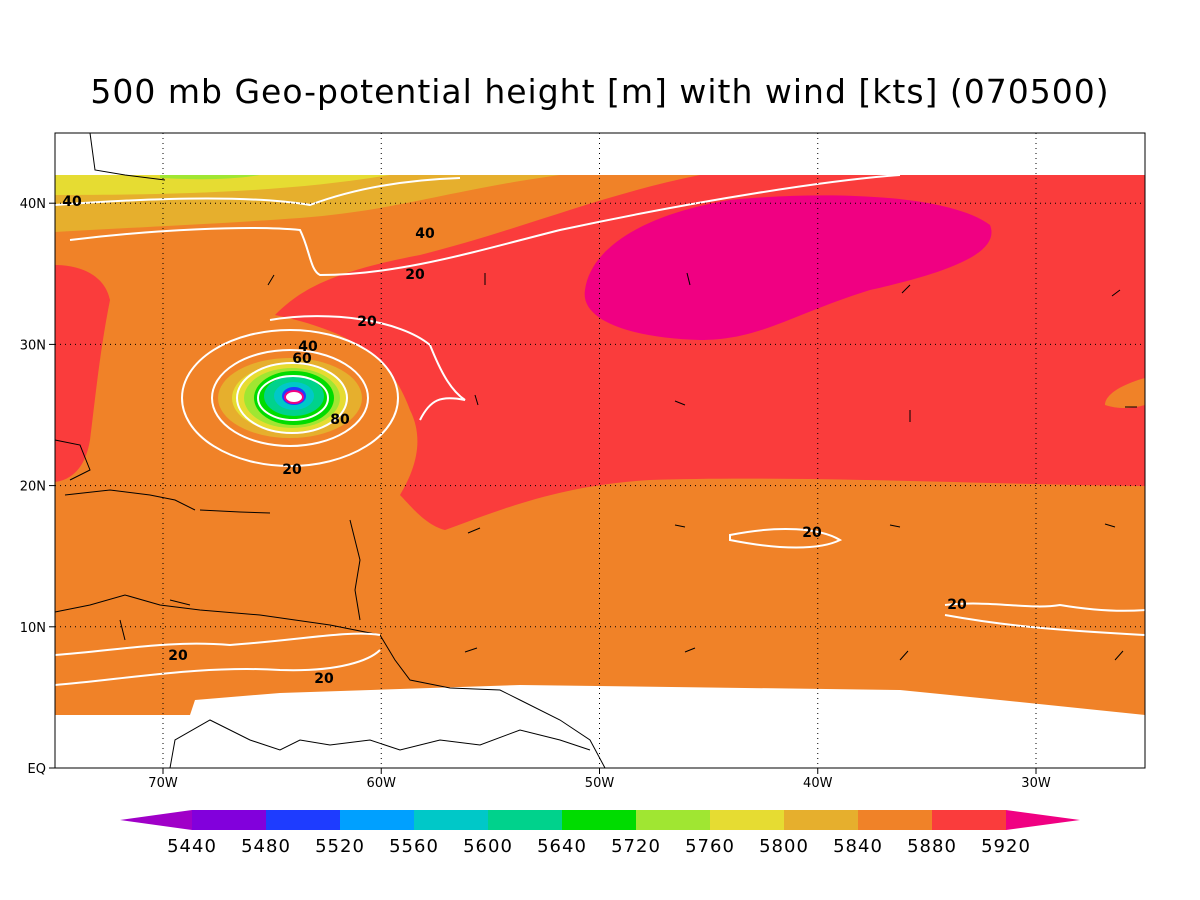  What do you see at coordinates (858, 846) in the screenshot?
I see `colorbar-label: 5840` at bounding box center [858, 846].